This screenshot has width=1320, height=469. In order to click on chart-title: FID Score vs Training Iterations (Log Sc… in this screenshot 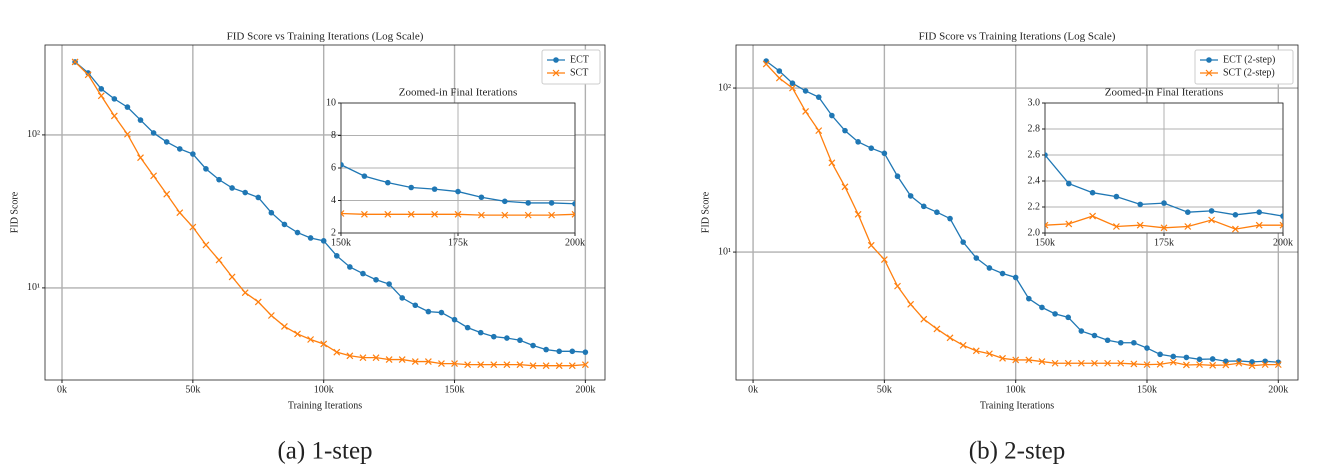, I will do `click(325, 37)`.